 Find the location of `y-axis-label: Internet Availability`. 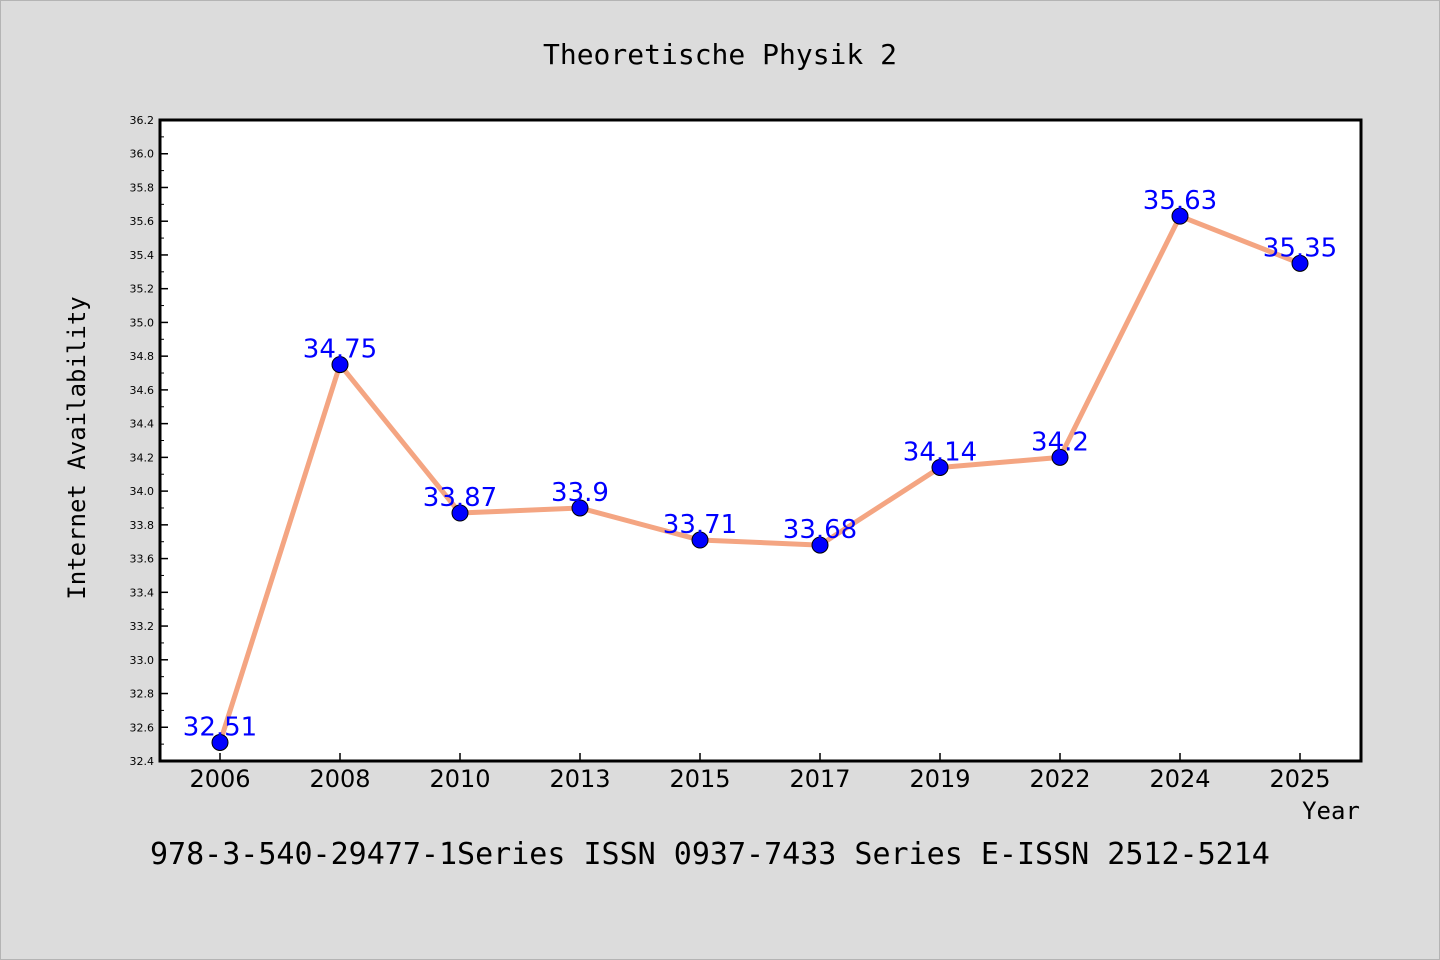

y-axis-label: Internet Availability is located at coordinates (77, 447).